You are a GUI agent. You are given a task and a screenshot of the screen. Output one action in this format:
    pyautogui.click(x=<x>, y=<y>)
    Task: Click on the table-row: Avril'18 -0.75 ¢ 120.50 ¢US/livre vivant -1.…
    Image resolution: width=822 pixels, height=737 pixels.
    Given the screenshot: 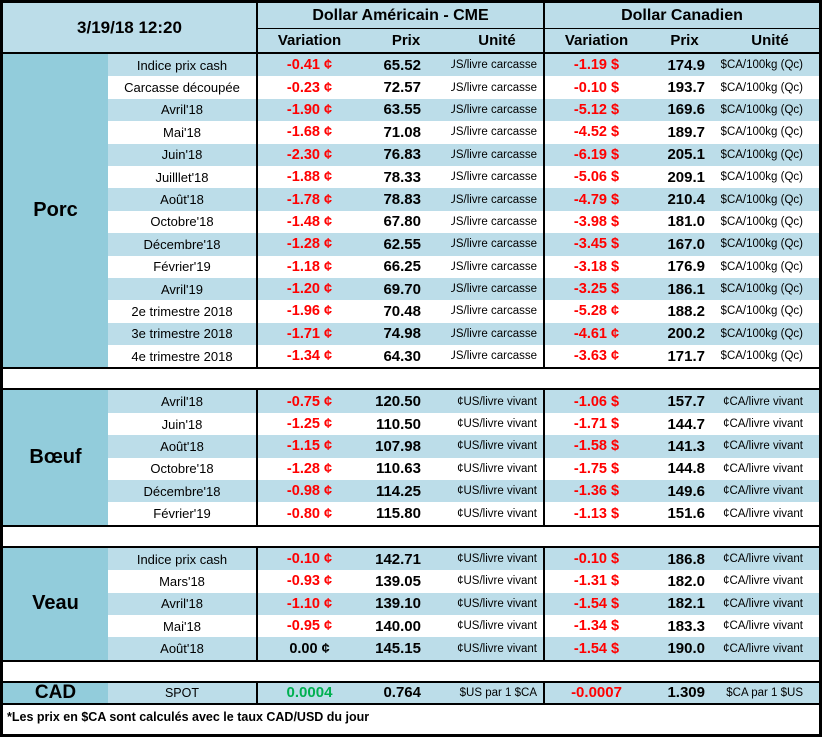 What is the action you would take?
    pyautogui.click(x=463, y=401)
    